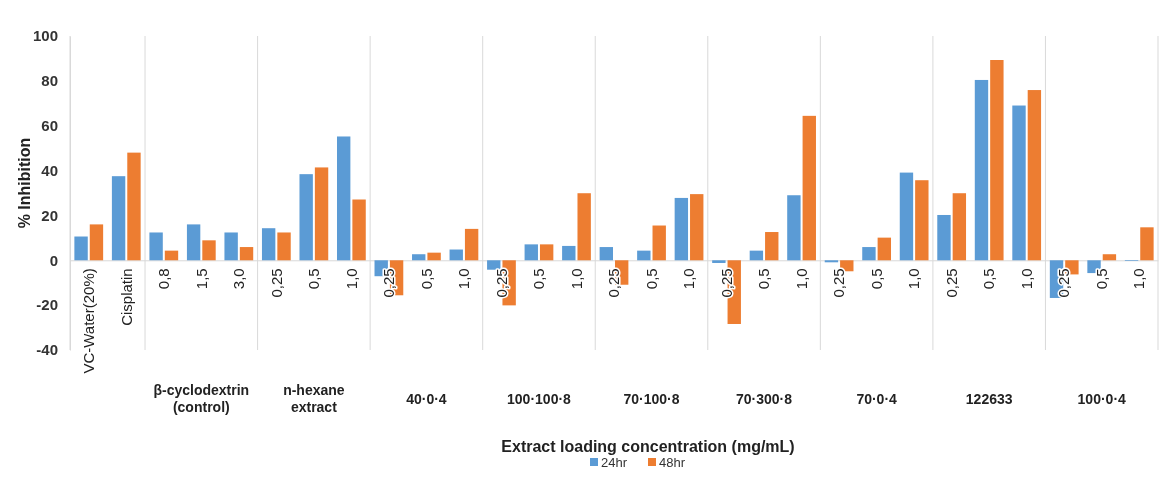 Image resolution: width=1174 pixels, height=479 pixels. What do you see at coordinates (89, 321) in the screenshot?
I see `x-tick-label: VC-Water(20%)` at bounding box center [89, 321].